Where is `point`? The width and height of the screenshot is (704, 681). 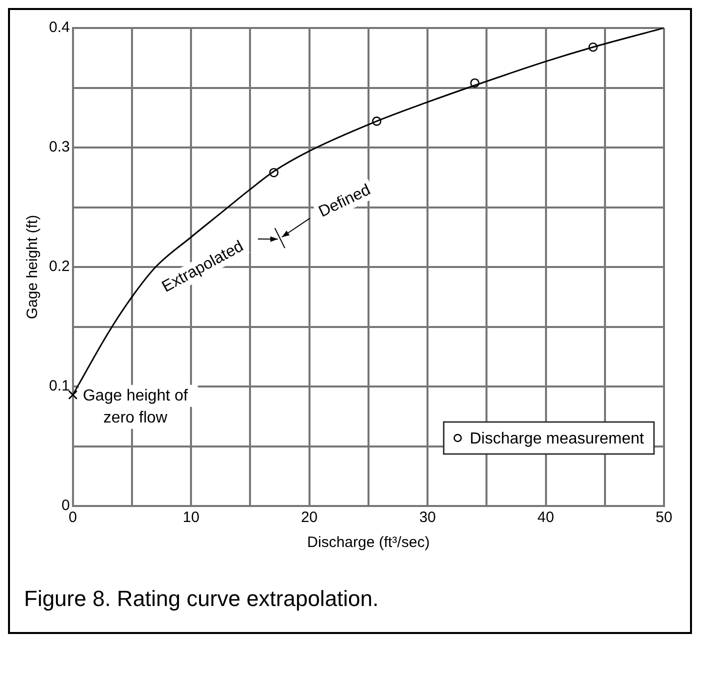 point is located at coordinates (73, 395).